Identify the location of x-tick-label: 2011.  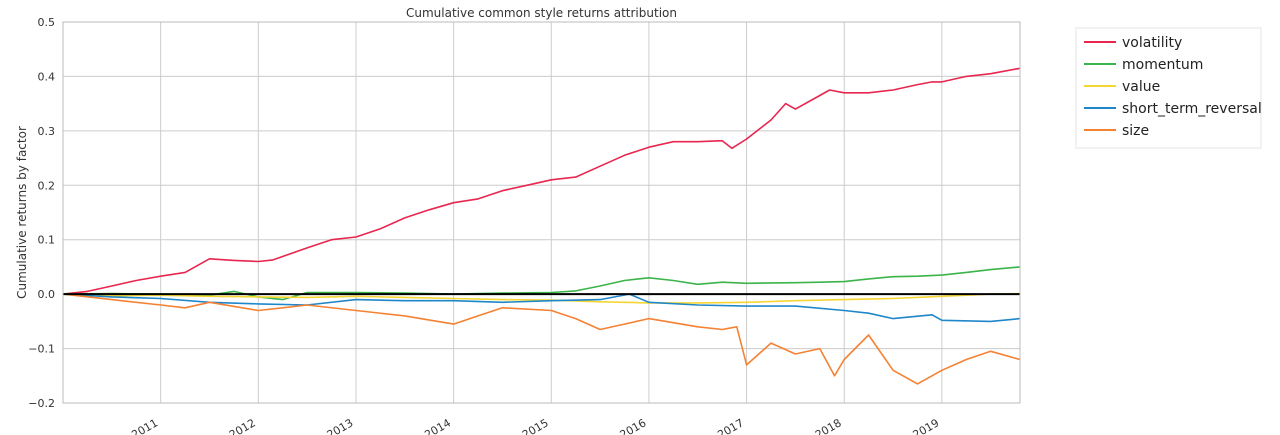
(144, 425).